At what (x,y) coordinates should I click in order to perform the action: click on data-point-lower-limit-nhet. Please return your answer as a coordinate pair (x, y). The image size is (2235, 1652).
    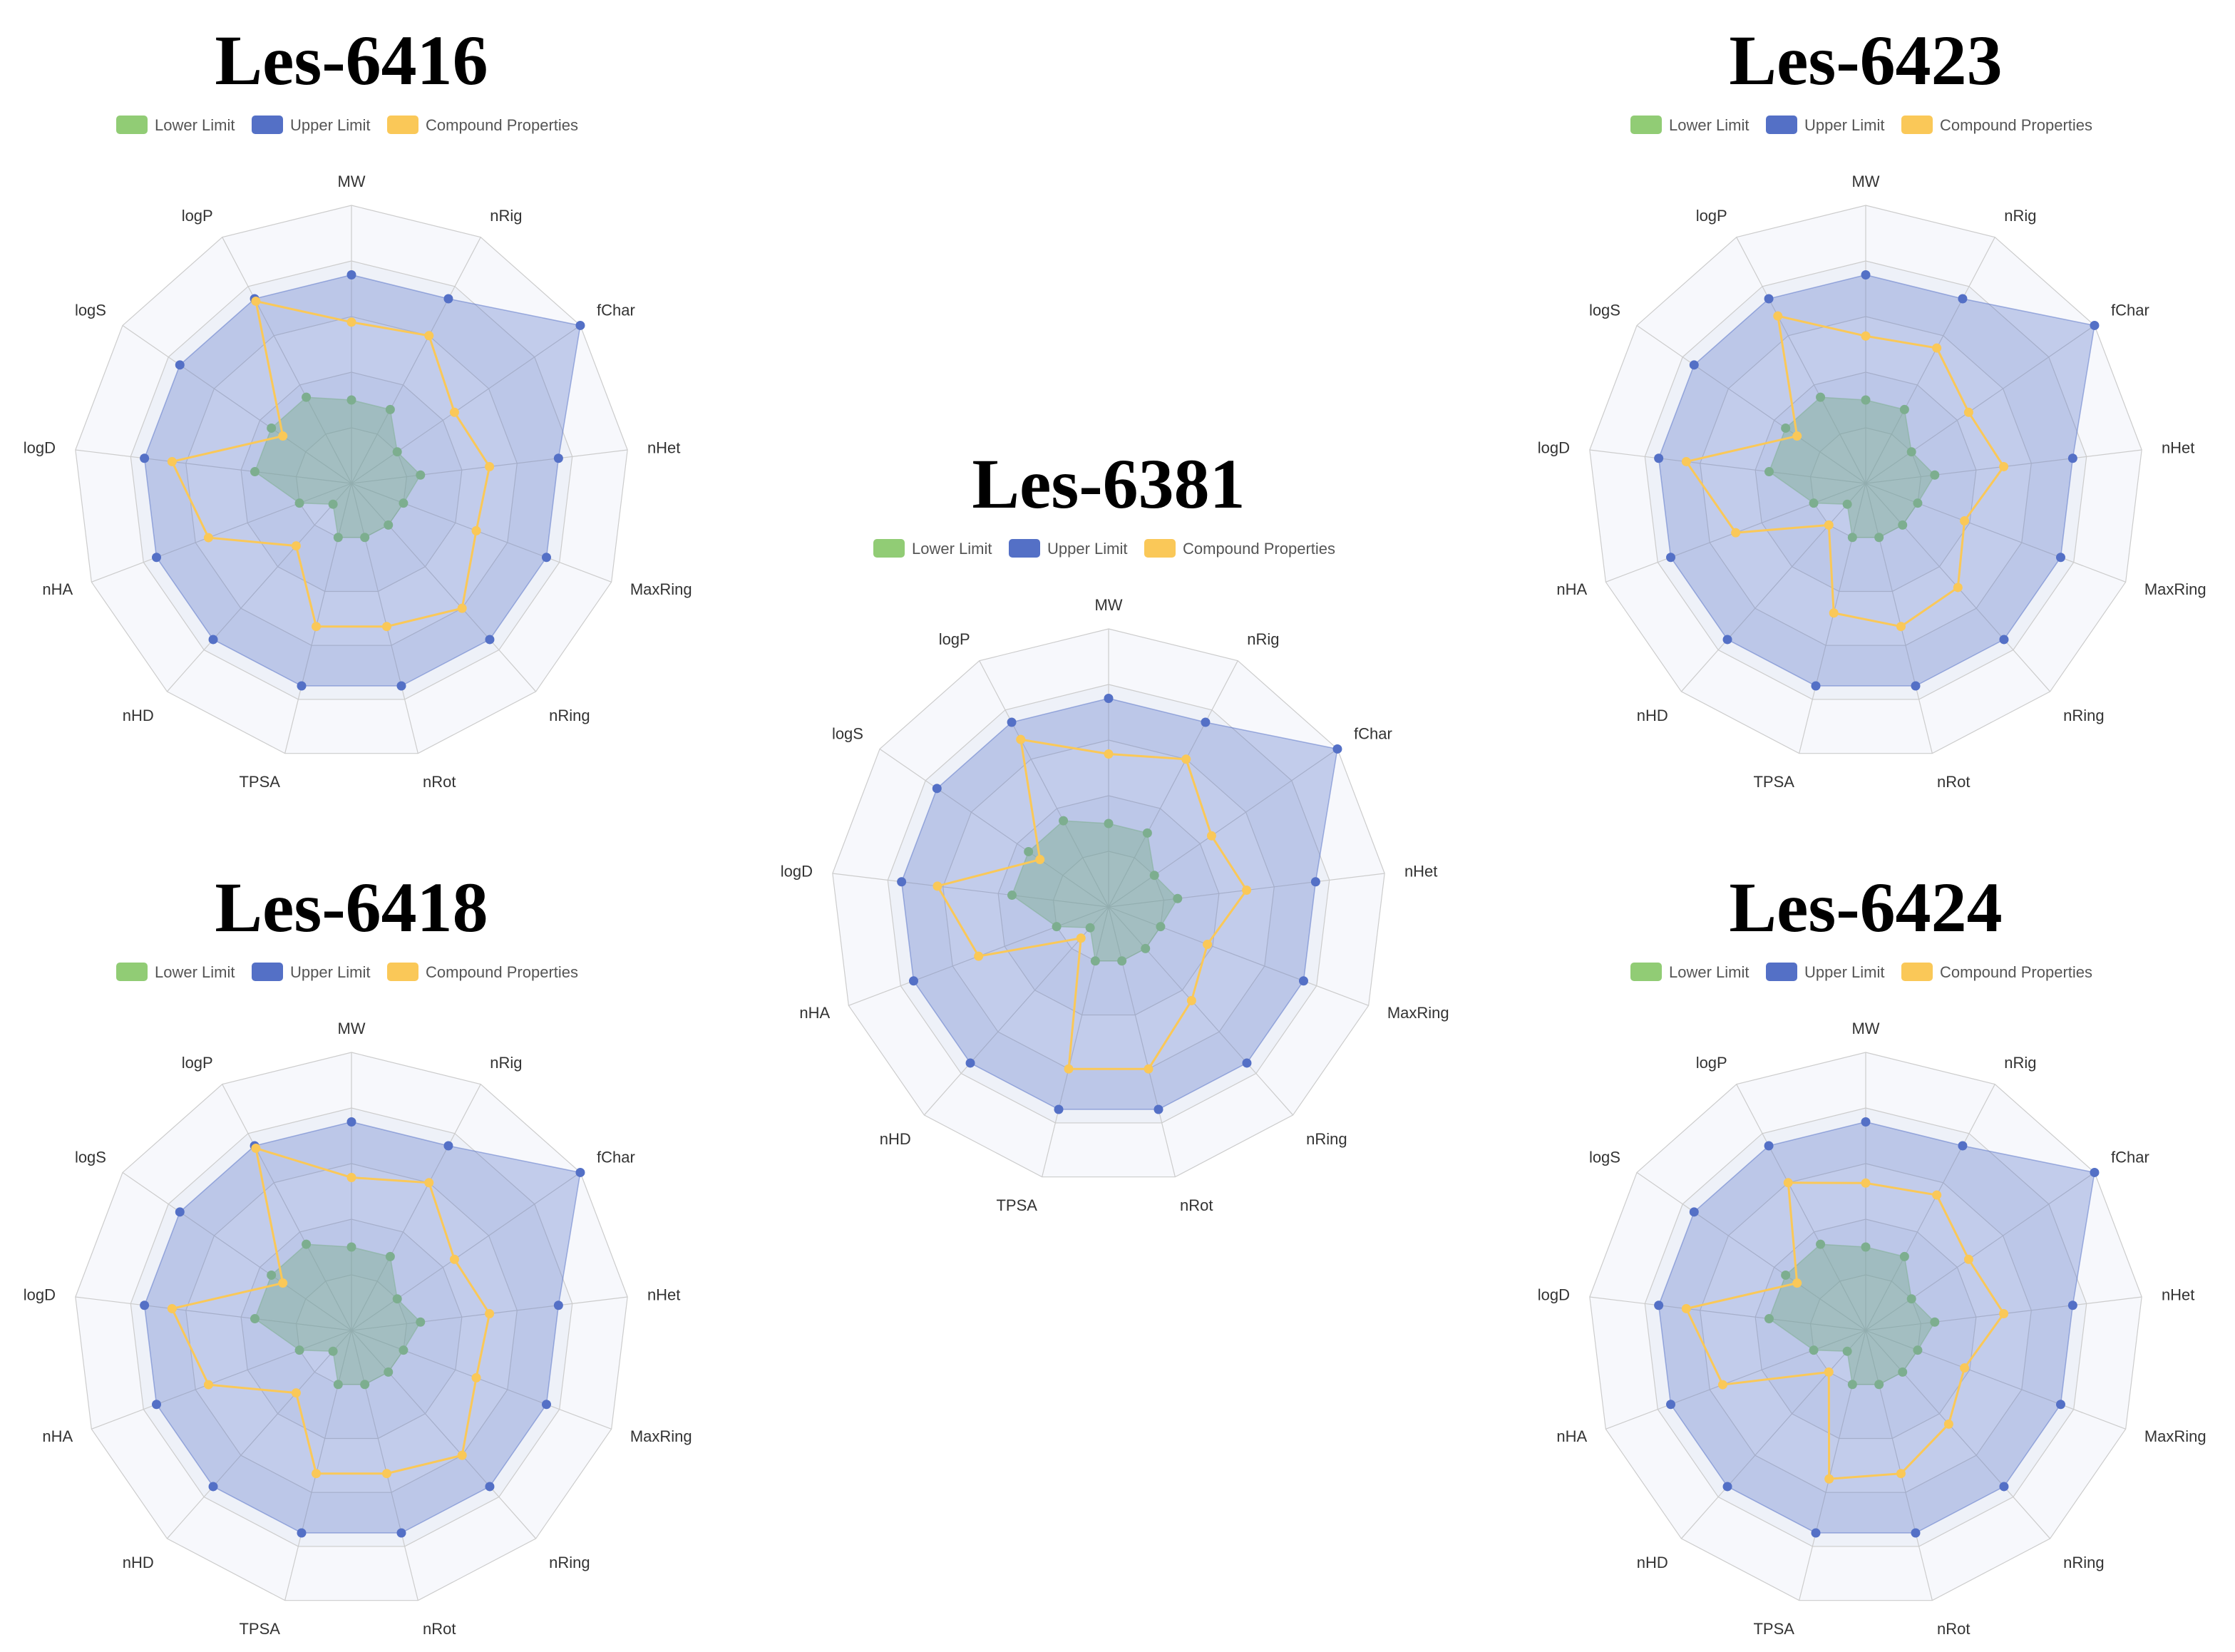
    Looking at the image, I should click on (1935, 1322).